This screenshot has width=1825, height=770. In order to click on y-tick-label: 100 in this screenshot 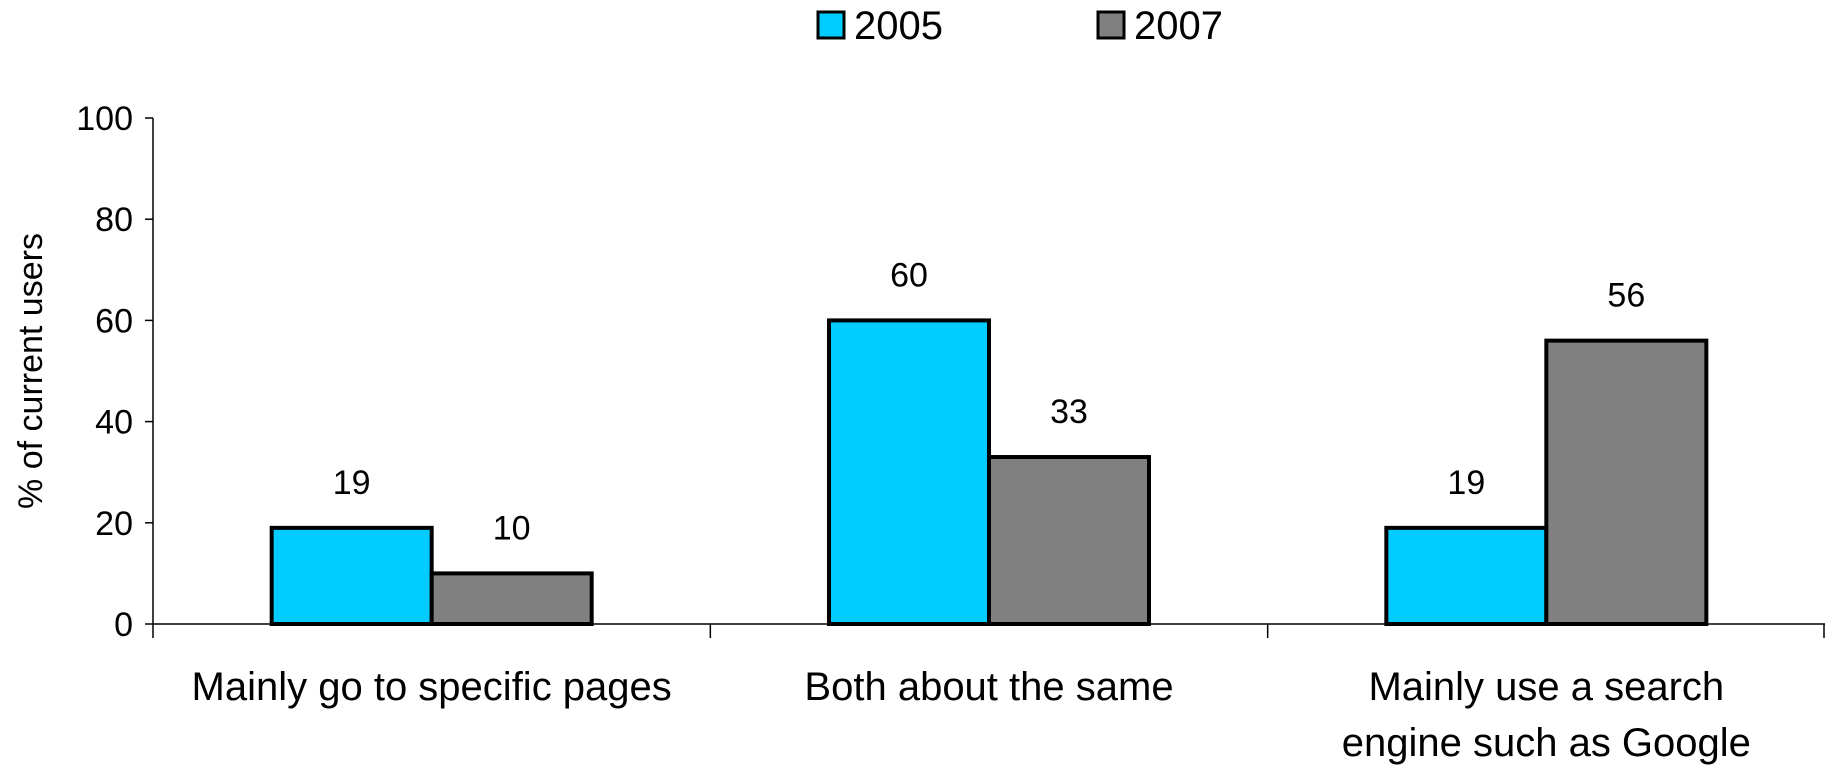, I will do `click(104, 119)`.